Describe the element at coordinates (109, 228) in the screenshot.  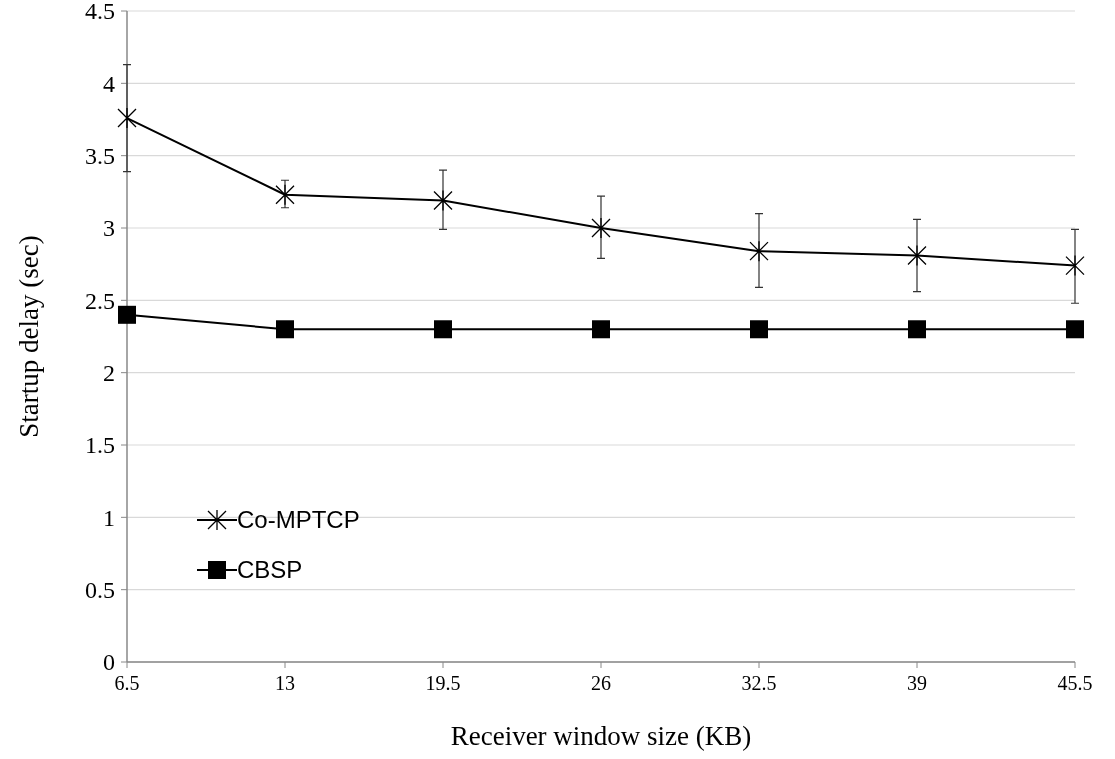
I see `y-tick-label: 3` at that location.